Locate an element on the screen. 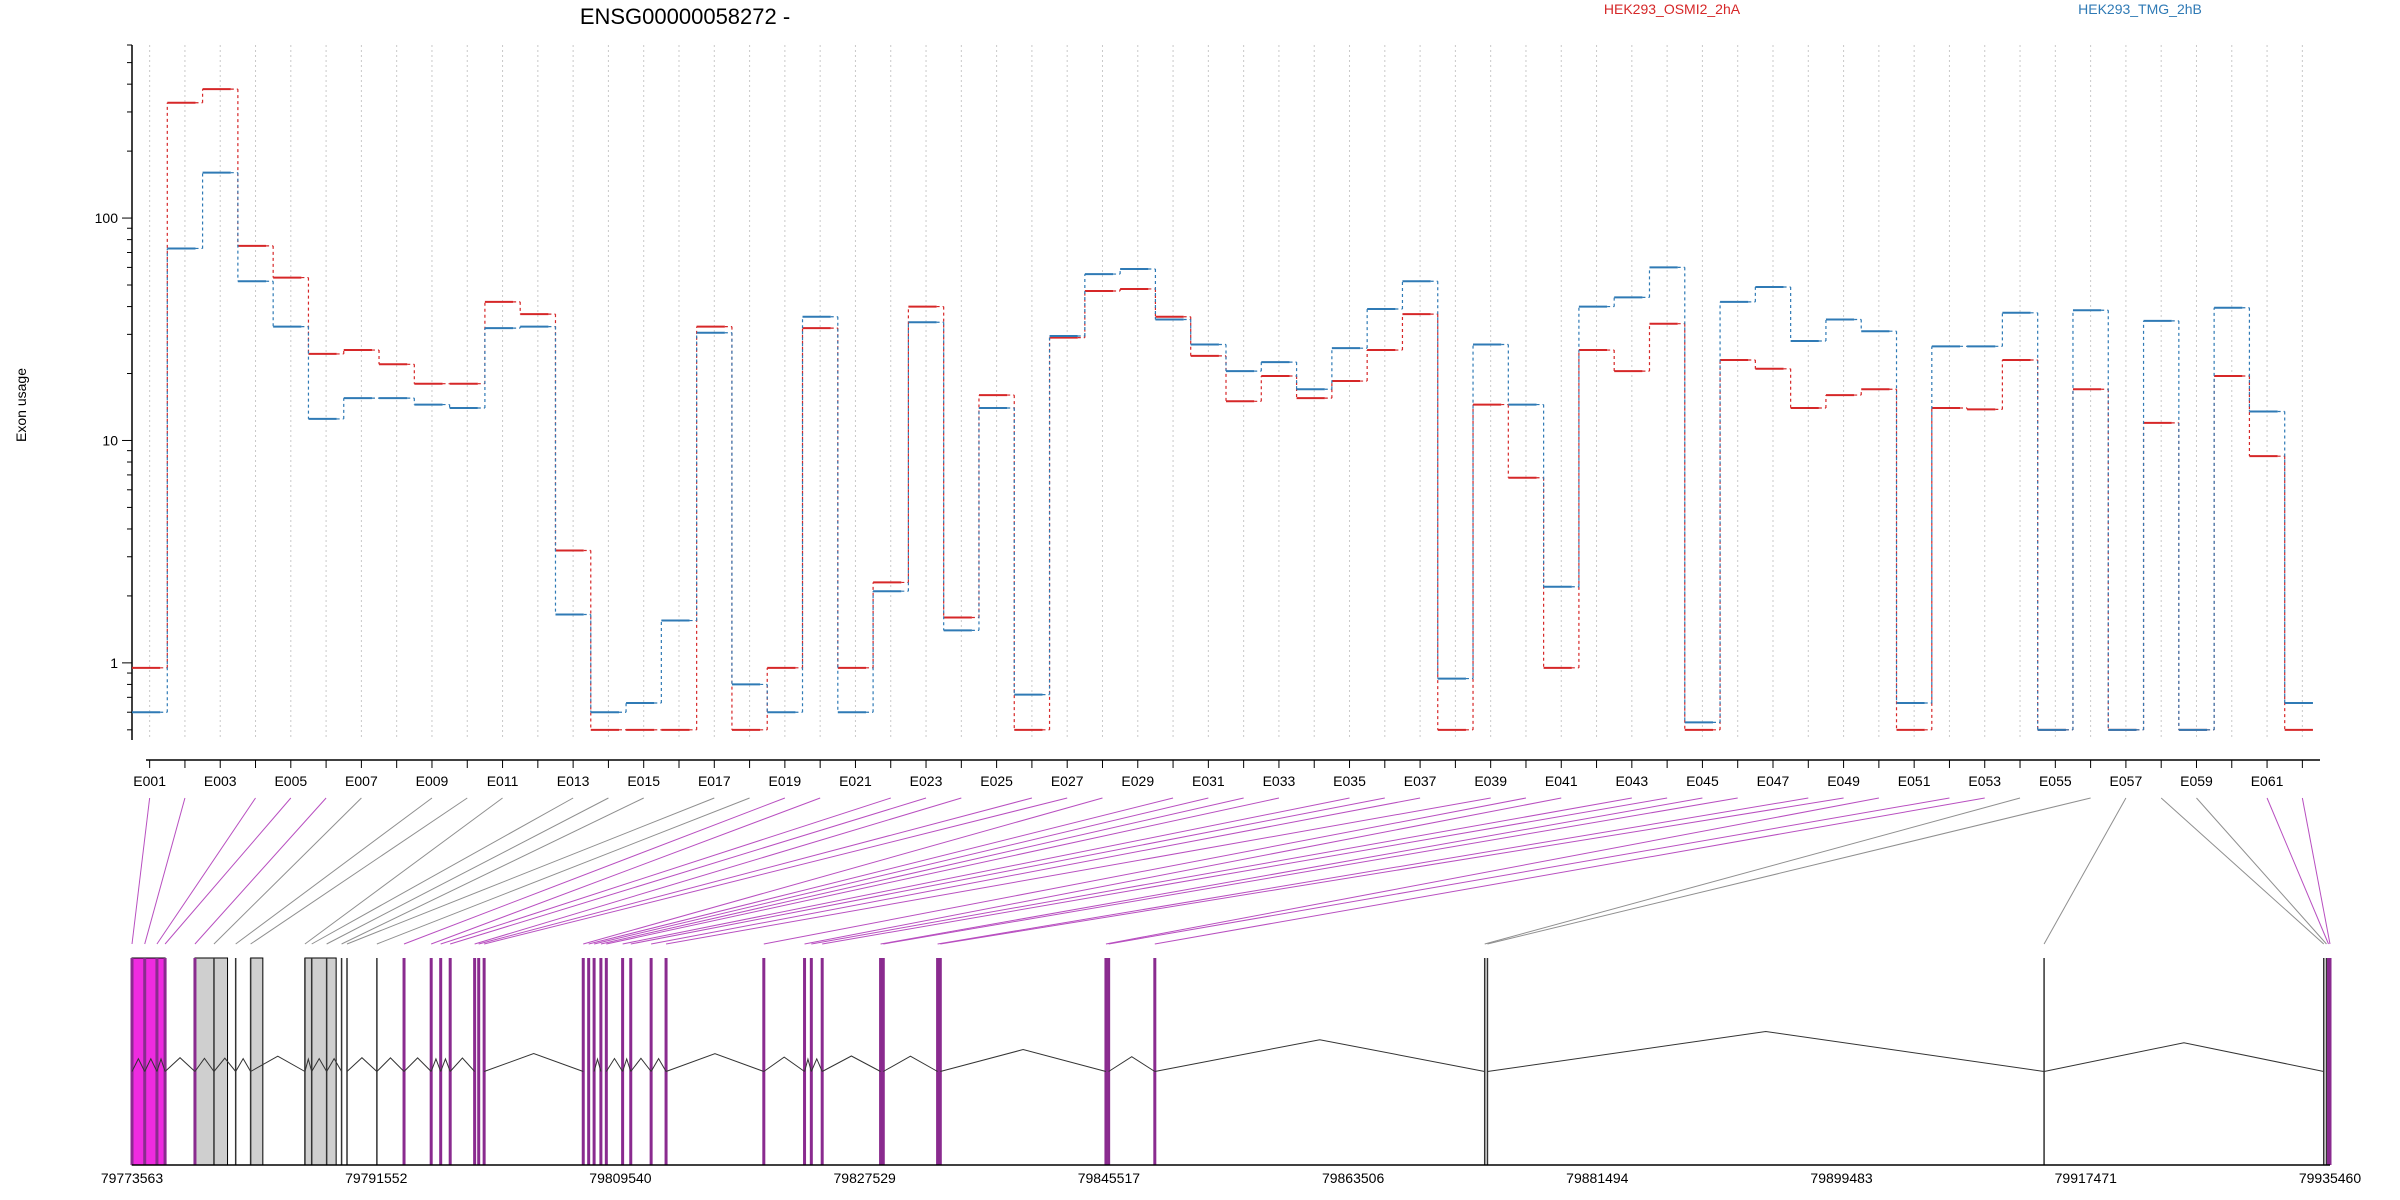  x-tick-label: E057 is located at coordinates (2126, 781).